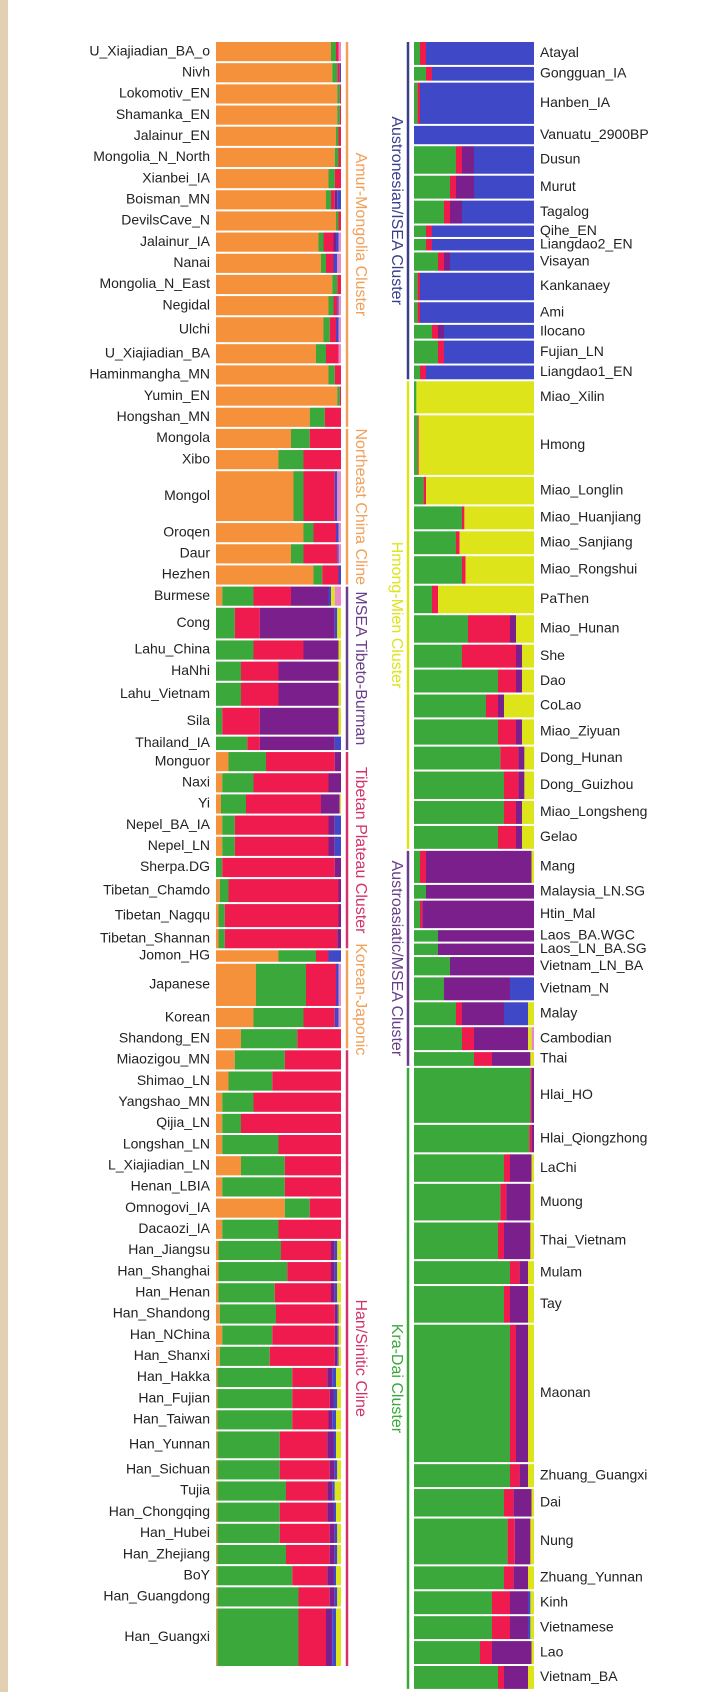 The image size is (720, 1692). Describe the element at coordinates (588, 569) in the screenshot. I see `population-label: Miao_Rongshui` at that location.